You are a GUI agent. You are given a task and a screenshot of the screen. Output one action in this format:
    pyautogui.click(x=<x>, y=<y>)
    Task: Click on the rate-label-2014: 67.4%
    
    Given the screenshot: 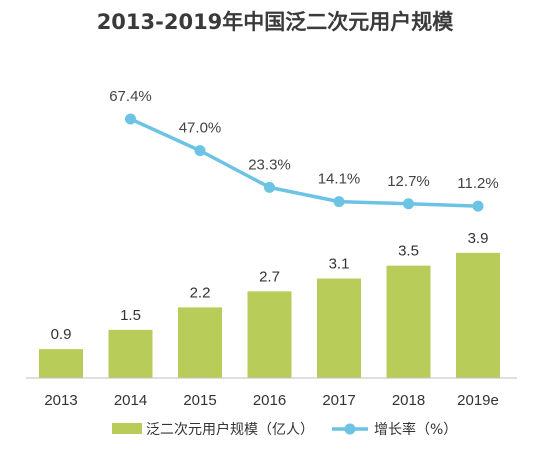 What is the action you would take?
    pyautogui.click(x=130, y=96)
    